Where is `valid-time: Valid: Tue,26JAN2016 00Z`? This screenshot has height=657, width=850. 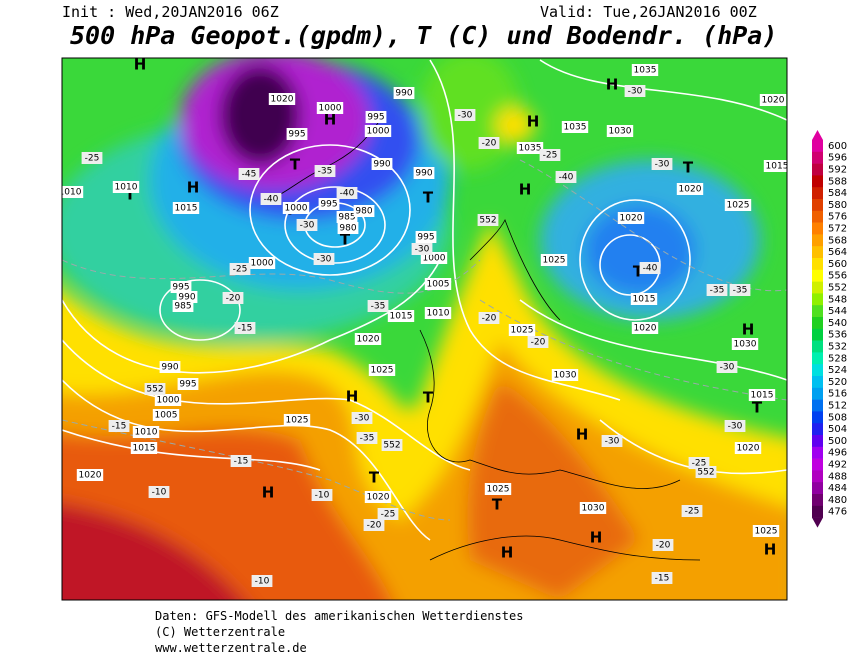
valid-time: Valid: Tue,26JAN2016 00Z is located at coordinates (648, 12).